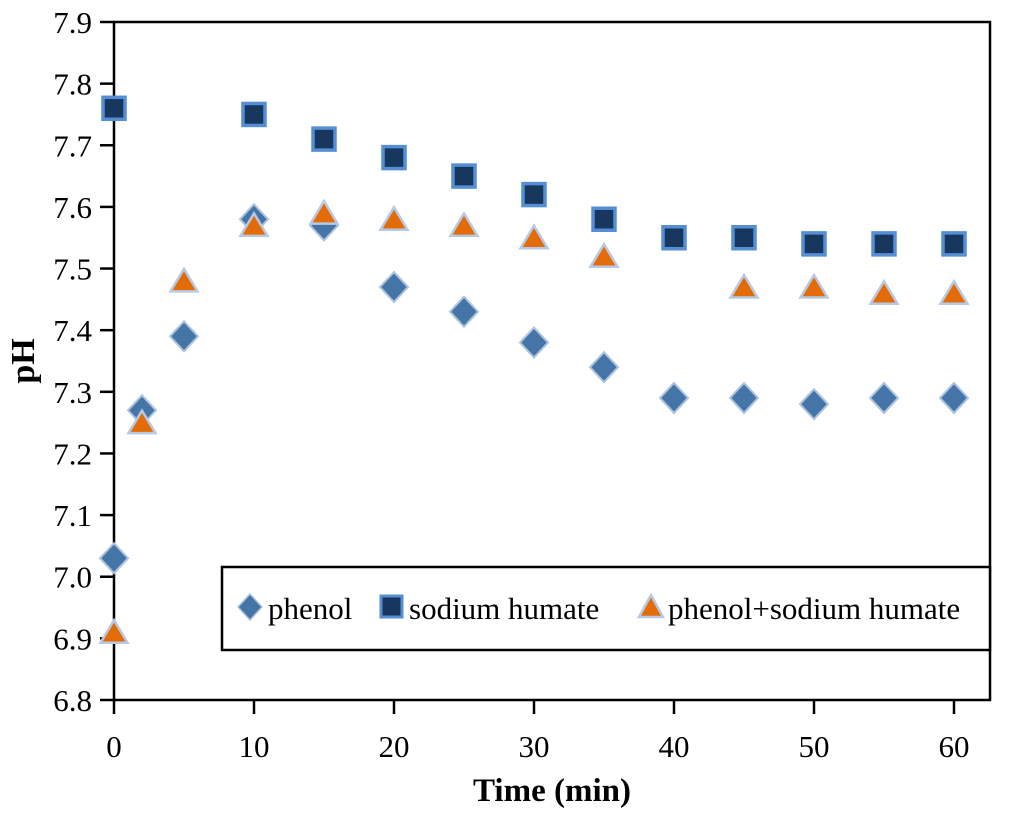 The width and height of the screenshot is (1024, 819). I want to click on y-tick-label: 6.8, so click(72, 700).